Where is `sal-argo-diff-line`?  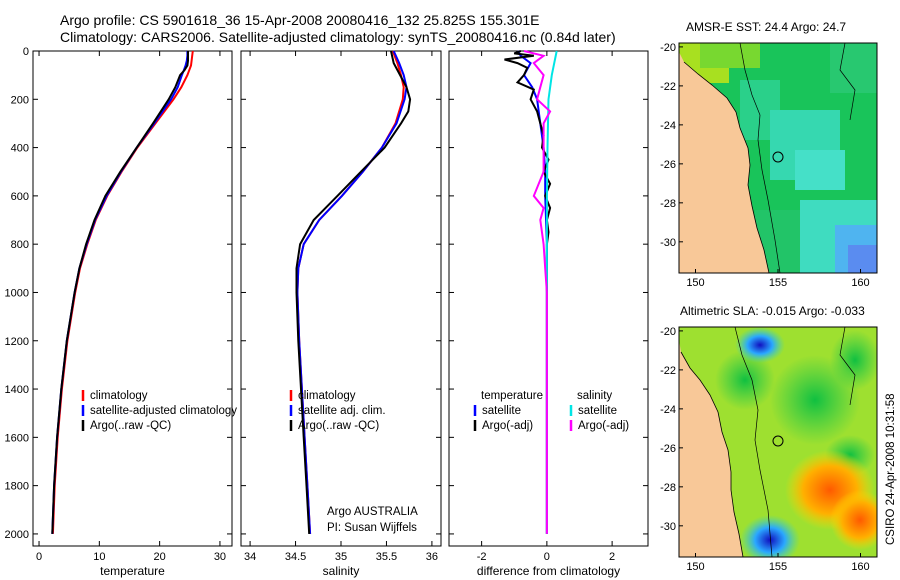 sal-argo-diff-line is located at coordinates (537, 292).